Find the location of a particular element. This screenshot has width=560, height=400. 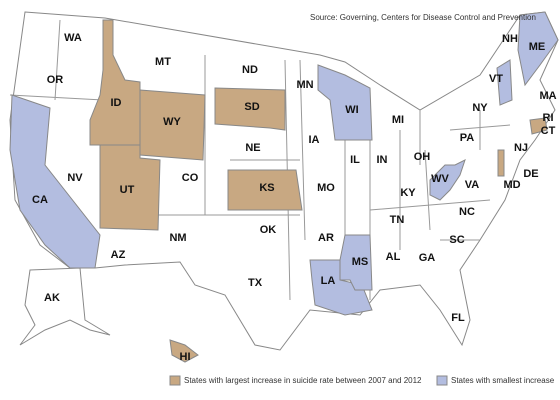

state-label: VT is located at coordinates (496, 79).